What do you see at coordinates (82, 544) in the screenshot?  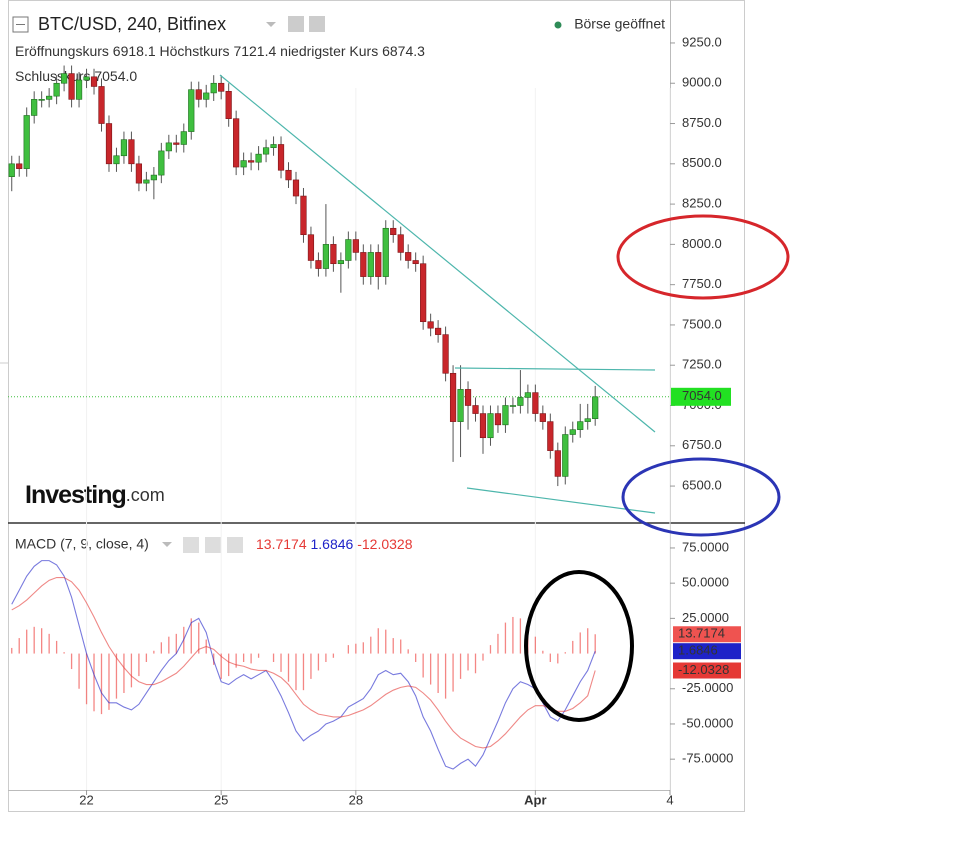 I see `macd-title: MACD (7, 9, close, 4)` at bounding box center [82, 544].